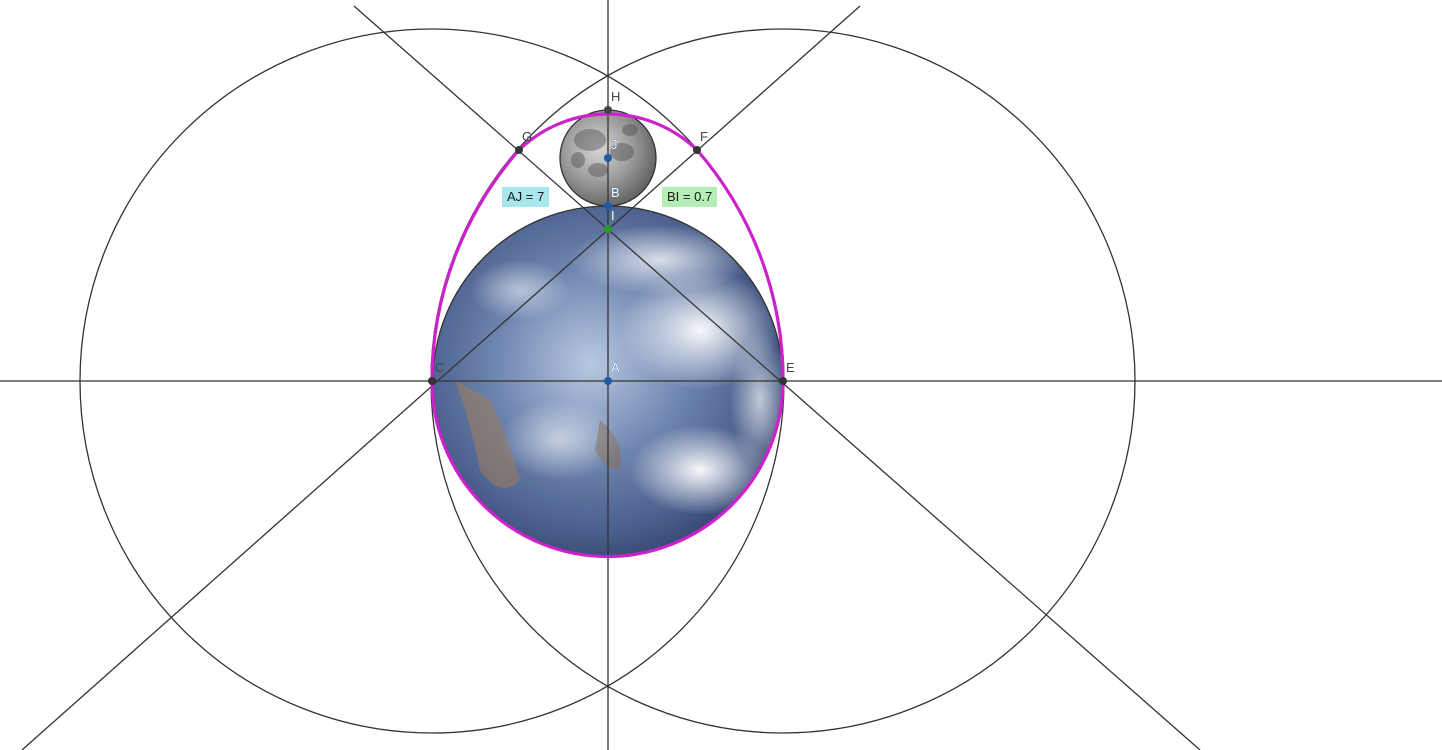 The height and width of the screenshot is (750, 1442). What do you see at coordinates (614, 144) in the screenshot?
I see `point-label-J: J` at bounding box center [614, 144].